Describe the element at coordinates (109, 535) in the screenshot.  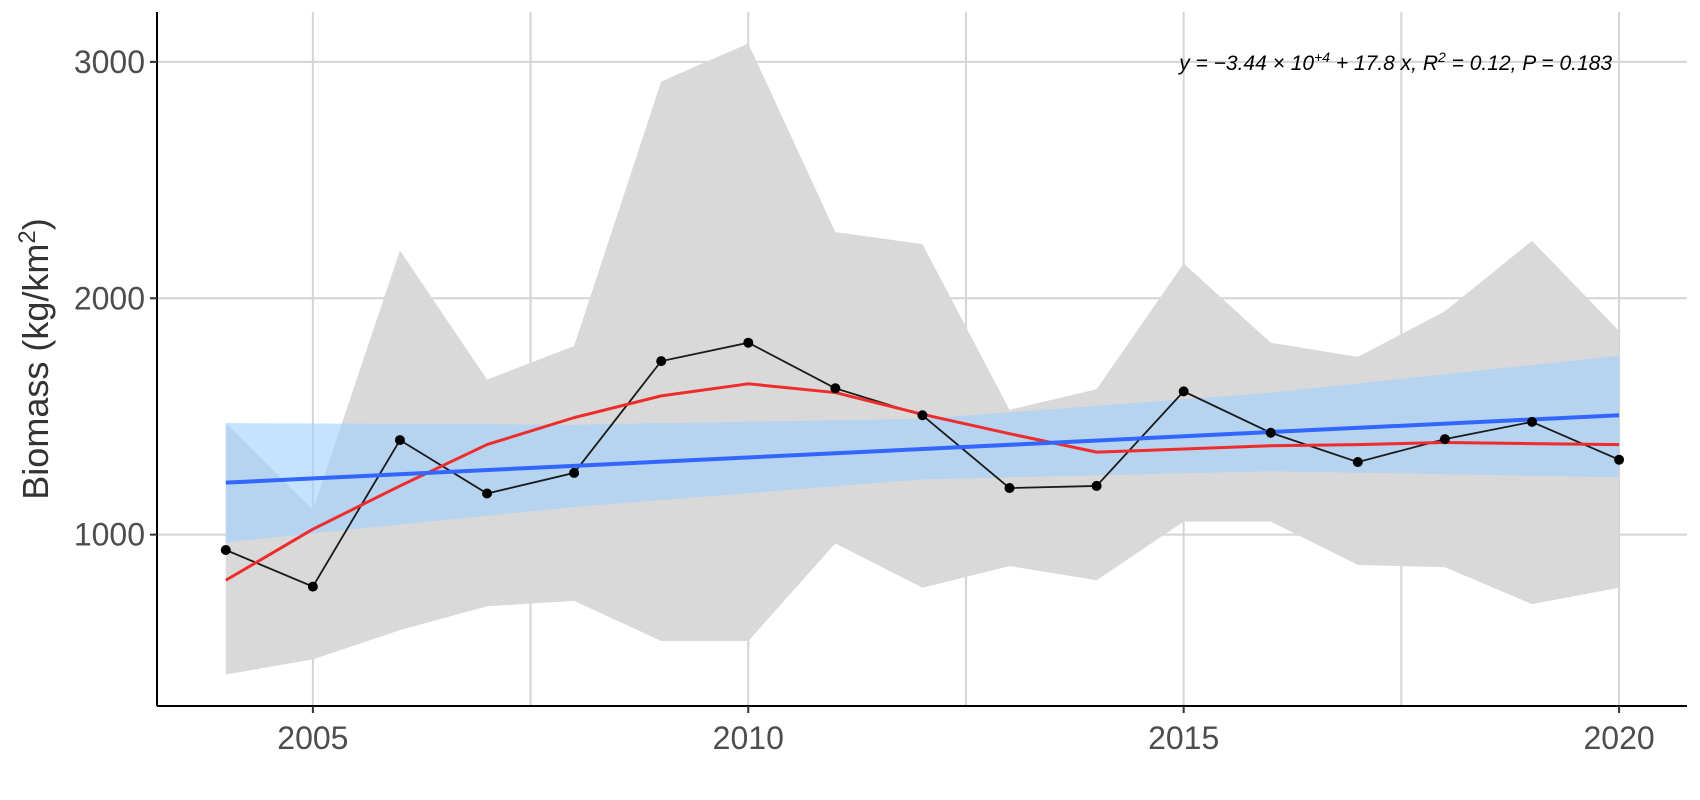
I see `y-tick-label: 1000` at that location.